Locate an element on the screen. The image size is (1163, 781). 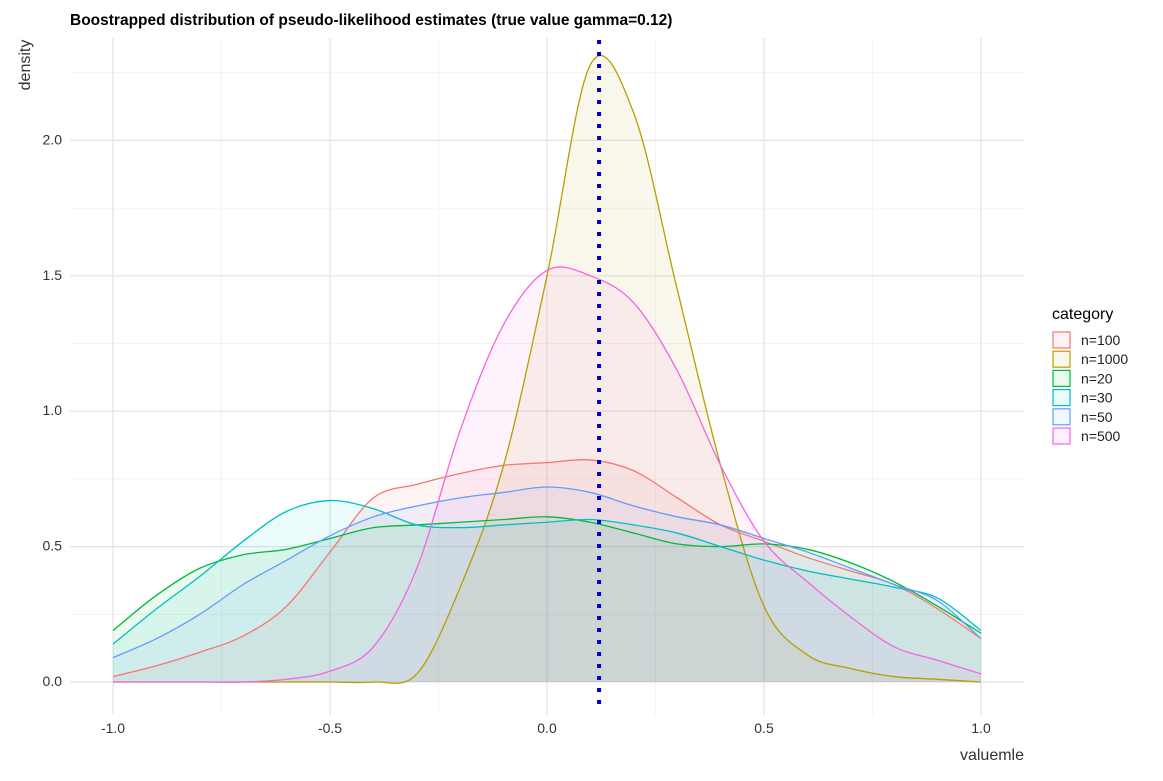
x-tick-label: 0.5 is located at coordinates (764, 728).